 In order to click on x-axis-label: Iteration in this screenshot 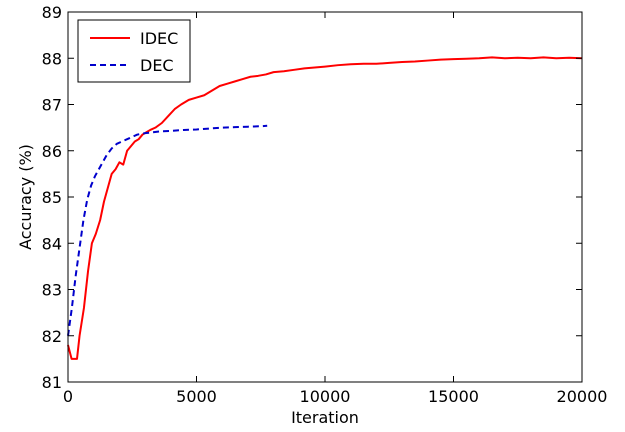, I will do `click(325, 417)`.